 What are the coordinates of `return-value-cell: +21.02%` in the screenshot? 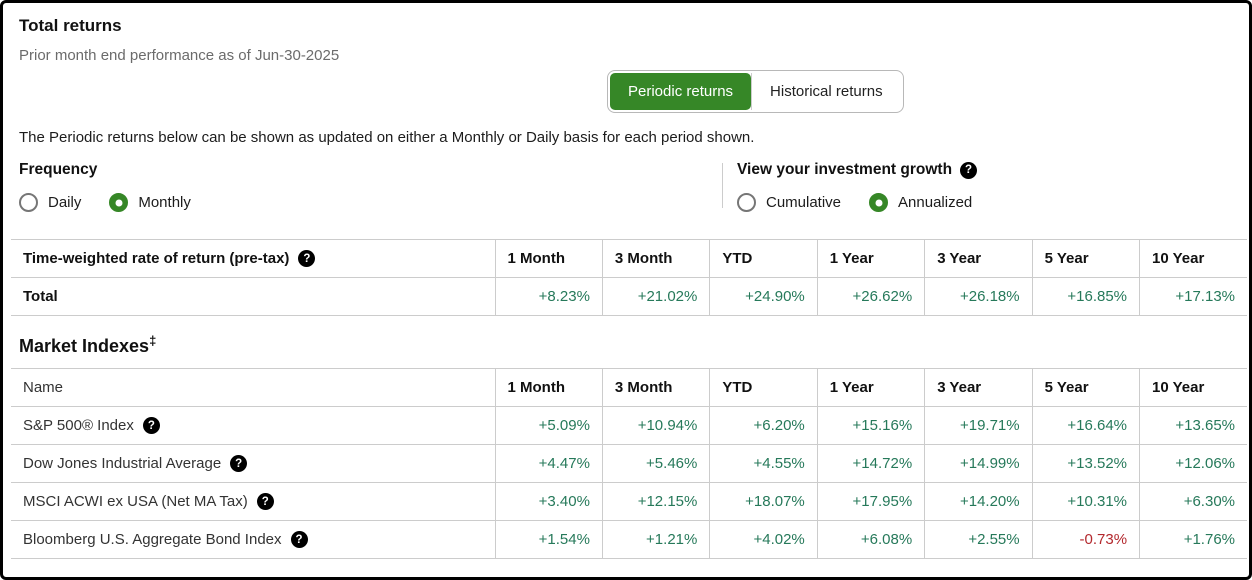 It's located at (655, 296).